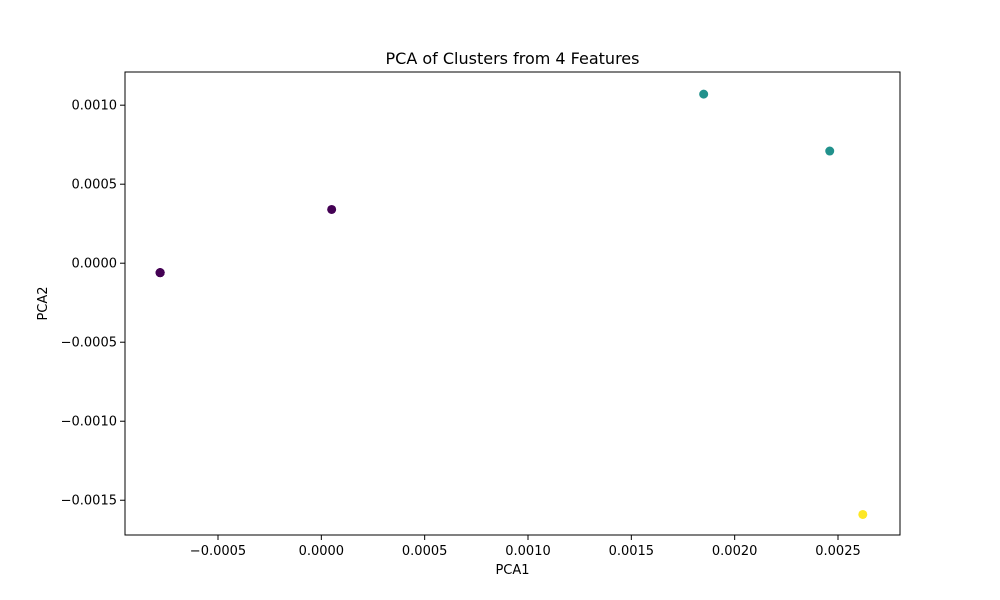 Image resolution: width=1000 pixels, height=600 pixels. What do you see at coordinates (512, 570) in the screenshot?
I see `x-axis-label: PCA1` at bounding box center [512, 570].